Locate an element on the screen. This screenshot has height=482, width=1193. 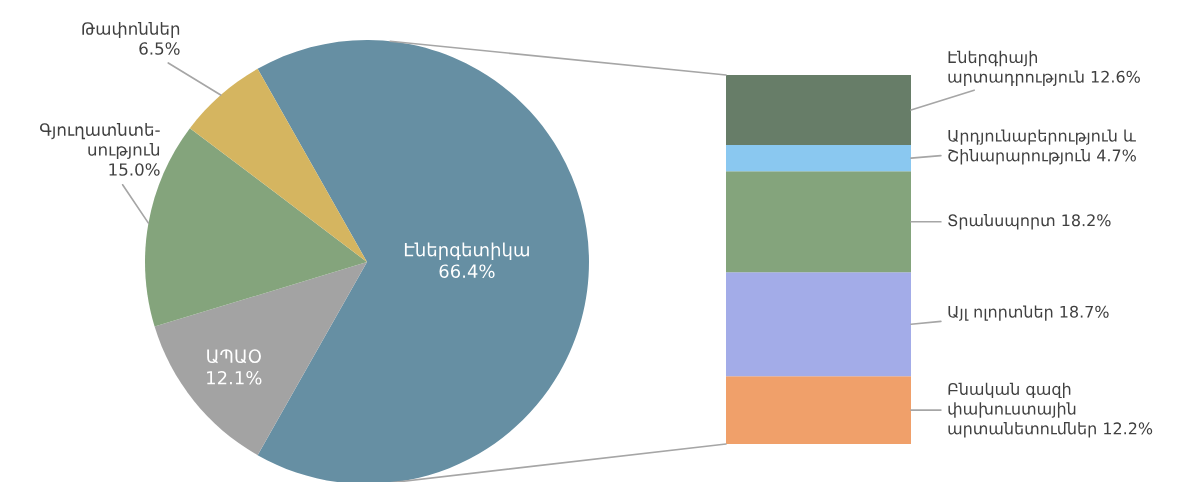
slice-label: Գյուղատնտե- սություն is located at coordinates (100, 141).